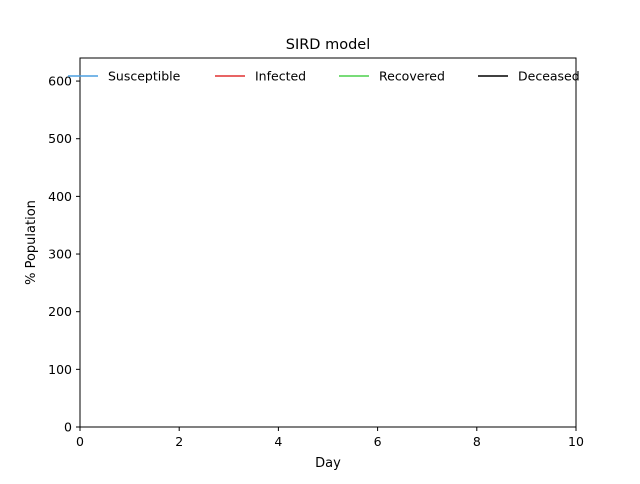  I want to click on legend-label: Deceased, so click(549, 76).